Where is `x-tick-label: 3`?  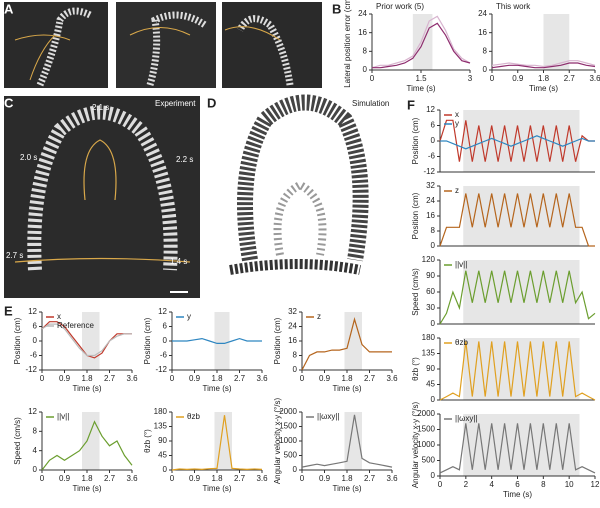 x-tick-label: 3 is located at coordinates (470, 78).